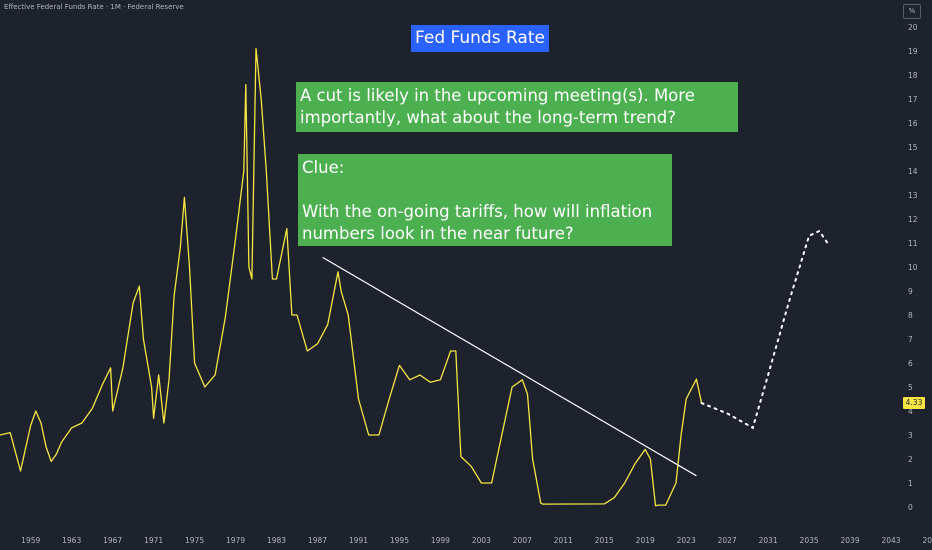  Describe the element at coordinates (927, 540) in the screenshot. I see `x-tick-label: 2047` at that location.